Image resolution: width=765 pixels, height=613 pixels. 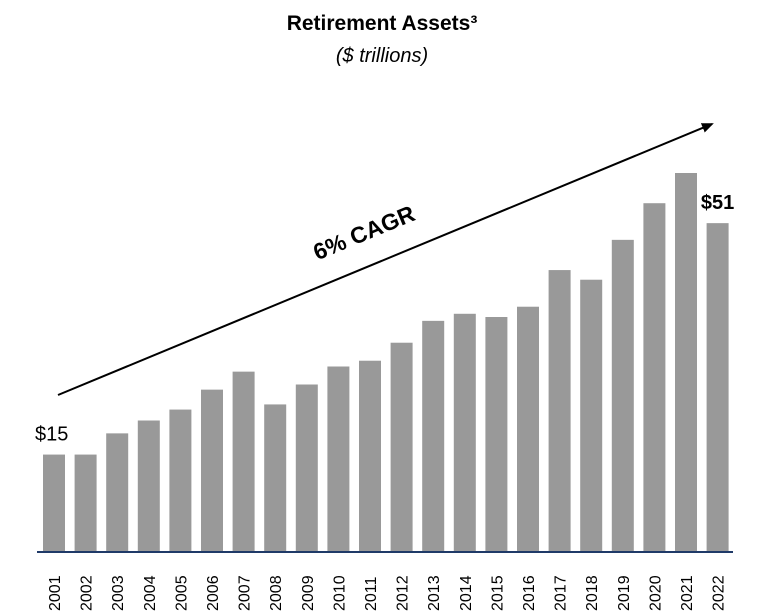 What do you see at coordinates (592, 593) in the screenshot?
I see `x-tick-label: 2018` at bounding box center [592, 593].